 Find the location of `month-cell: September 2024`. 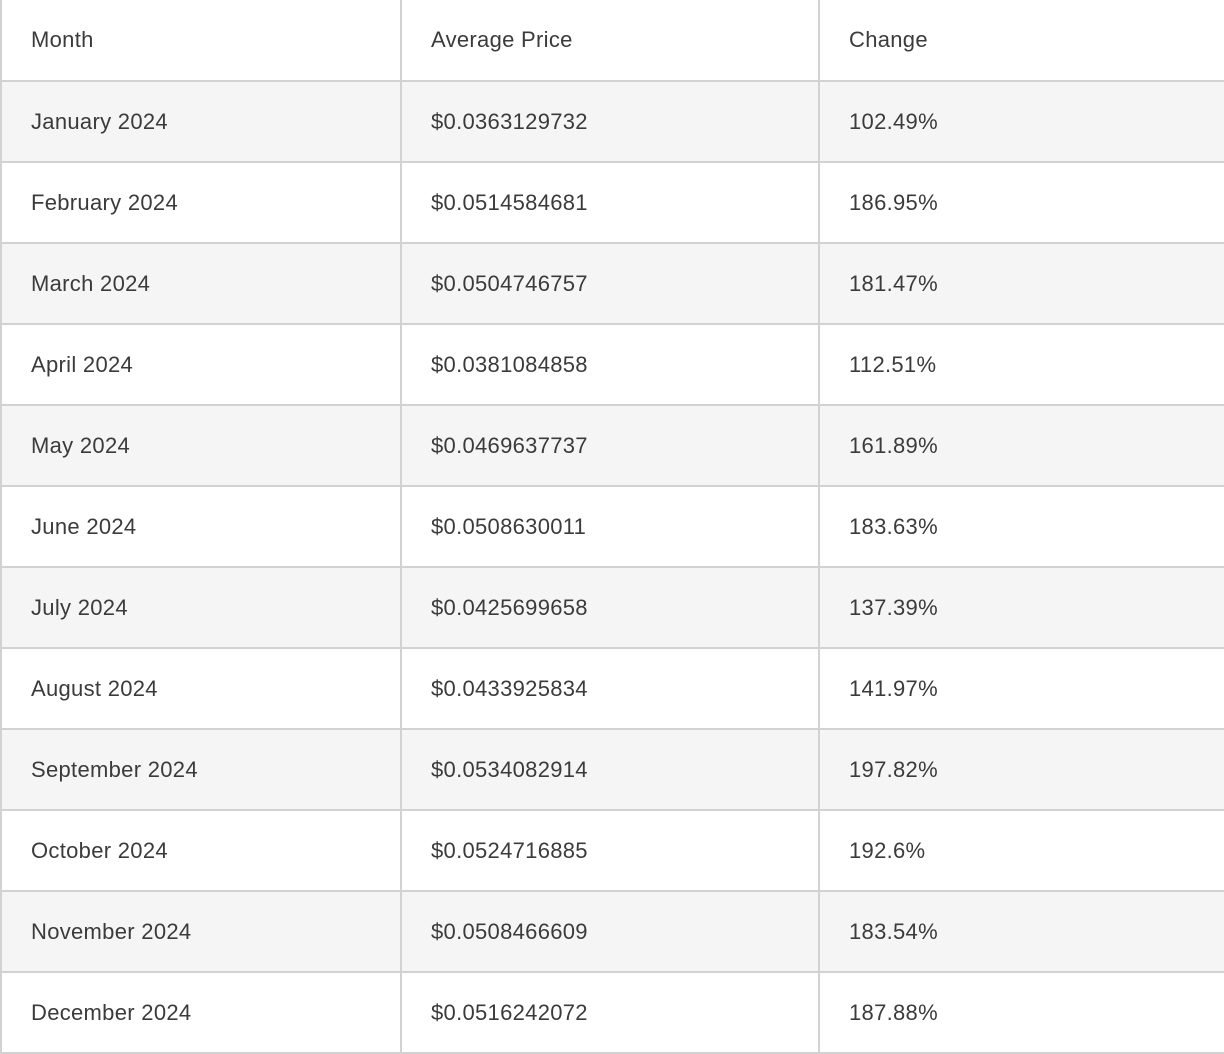

month-cell: September 2024 is located at coordinates (201, 769).